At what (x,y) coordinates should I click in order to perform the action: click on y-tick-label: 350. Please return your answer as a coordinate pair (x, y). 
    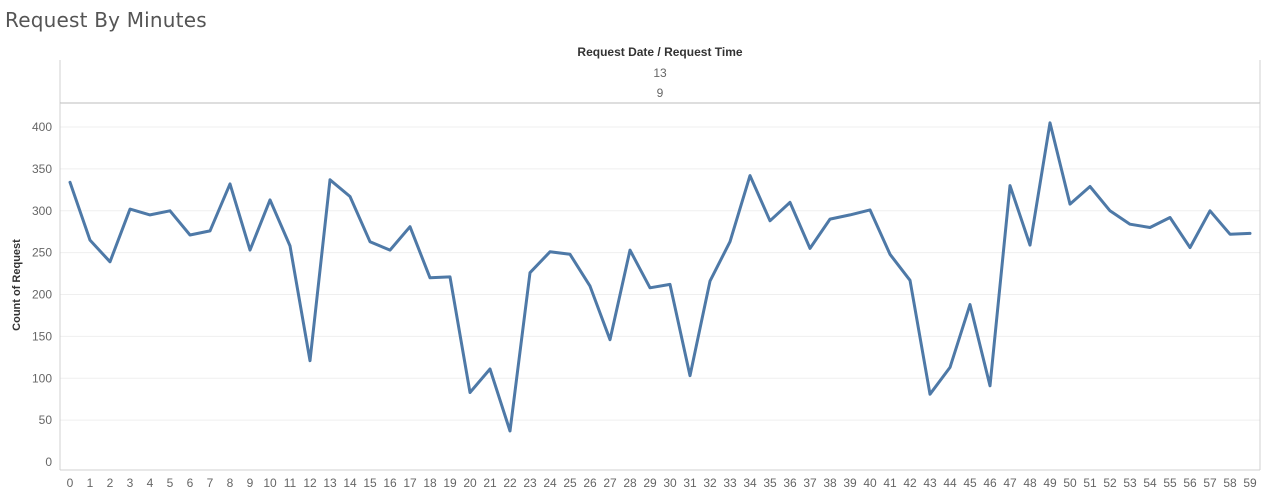
    Looking at the image, I should click on (42, 169).